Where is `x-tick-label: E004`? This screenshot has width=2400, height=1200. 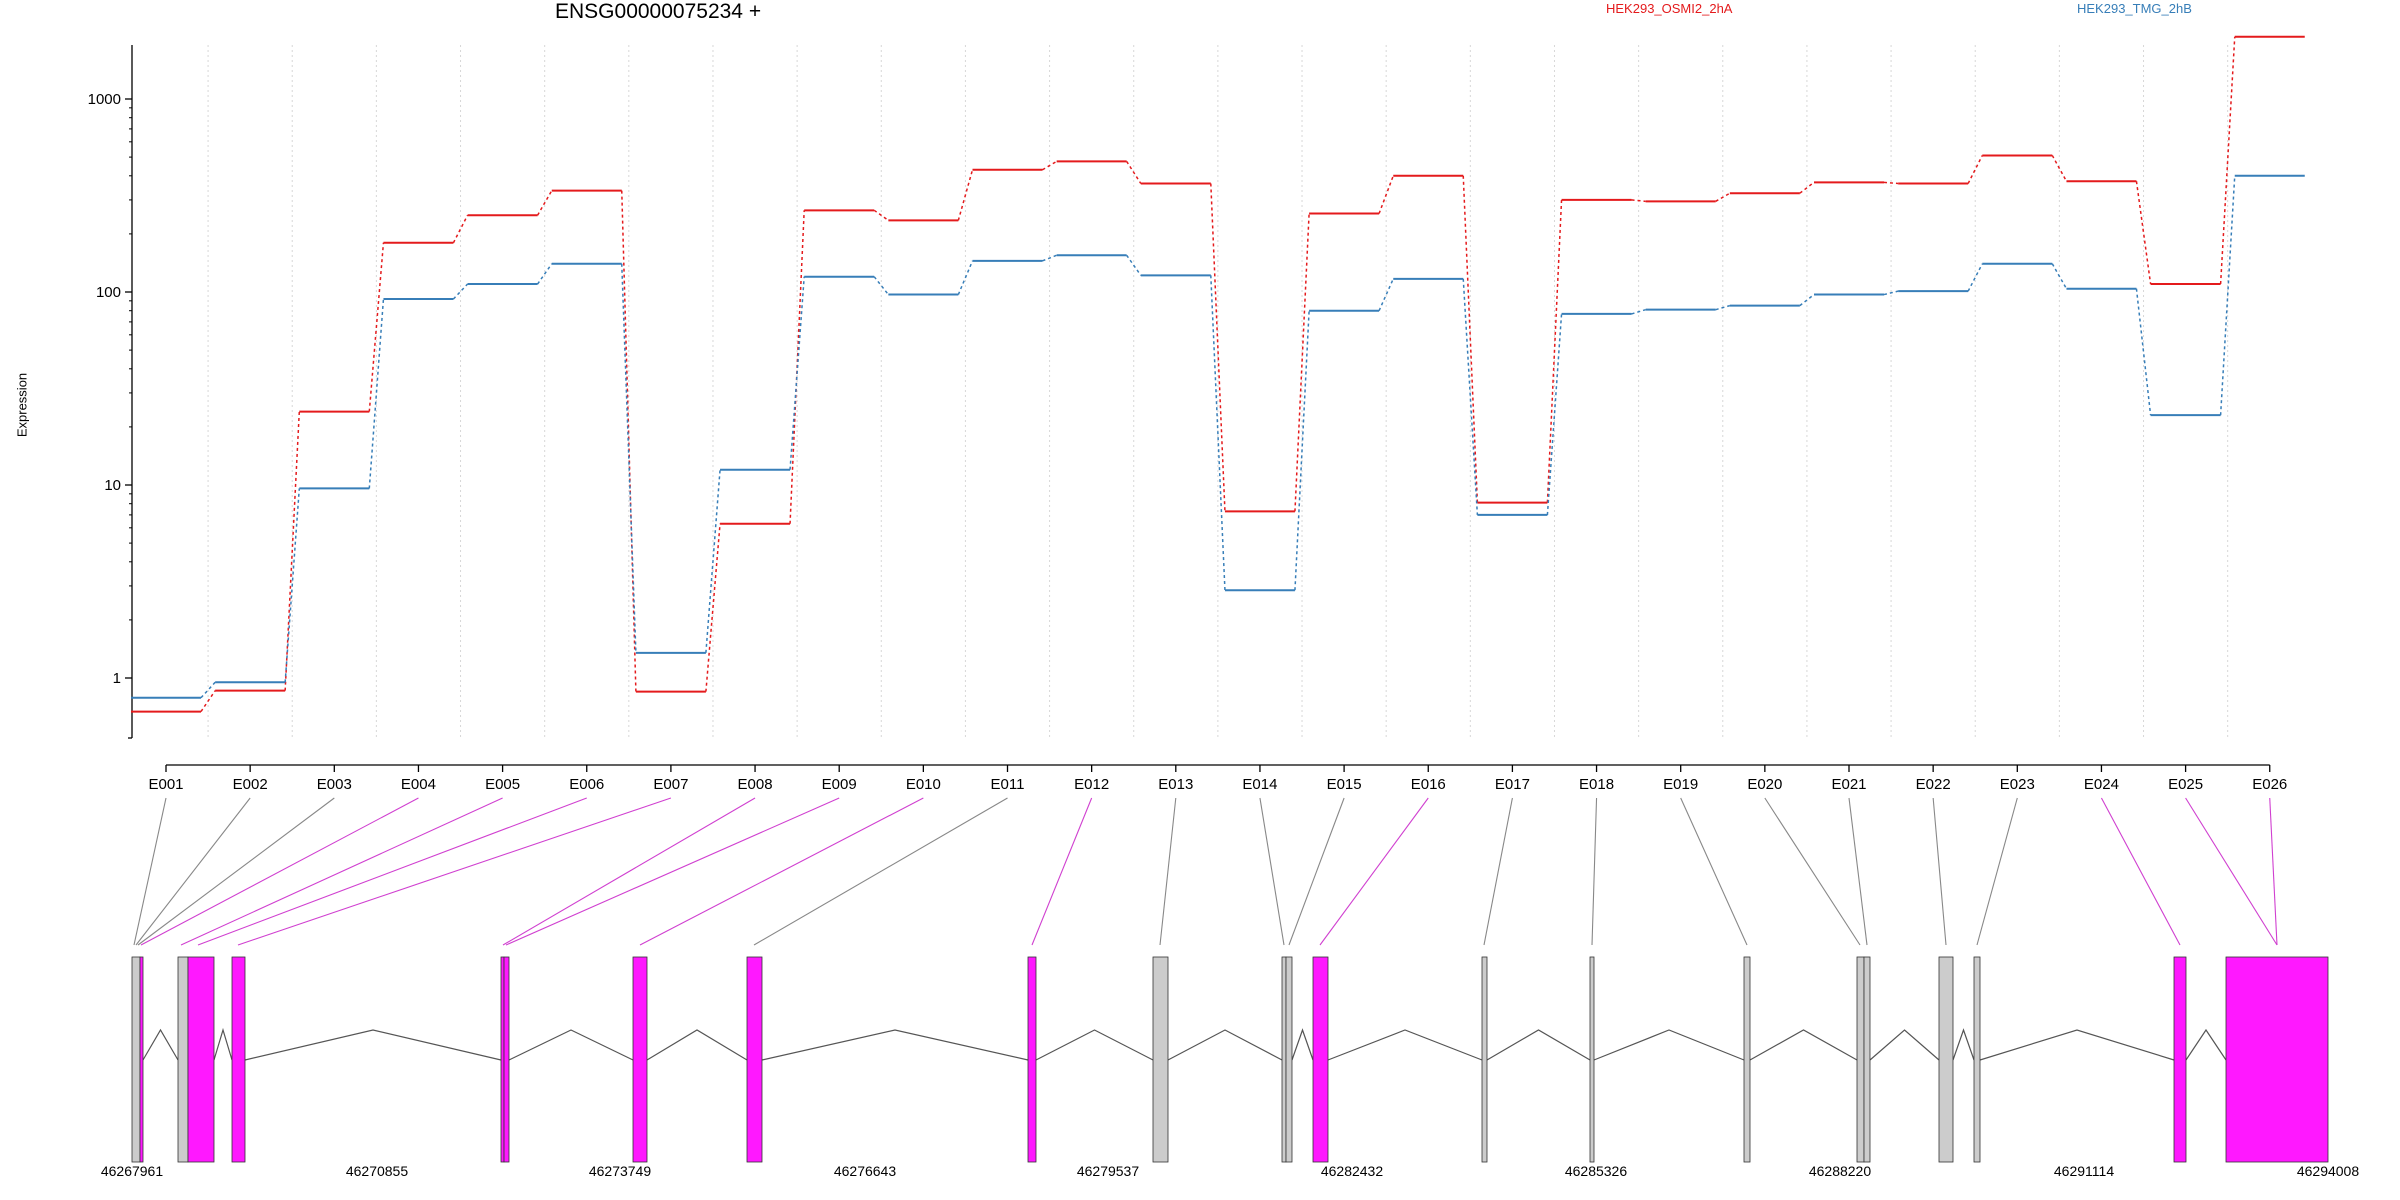
x-tick-label: E004 is located at coordinates (418, 784).